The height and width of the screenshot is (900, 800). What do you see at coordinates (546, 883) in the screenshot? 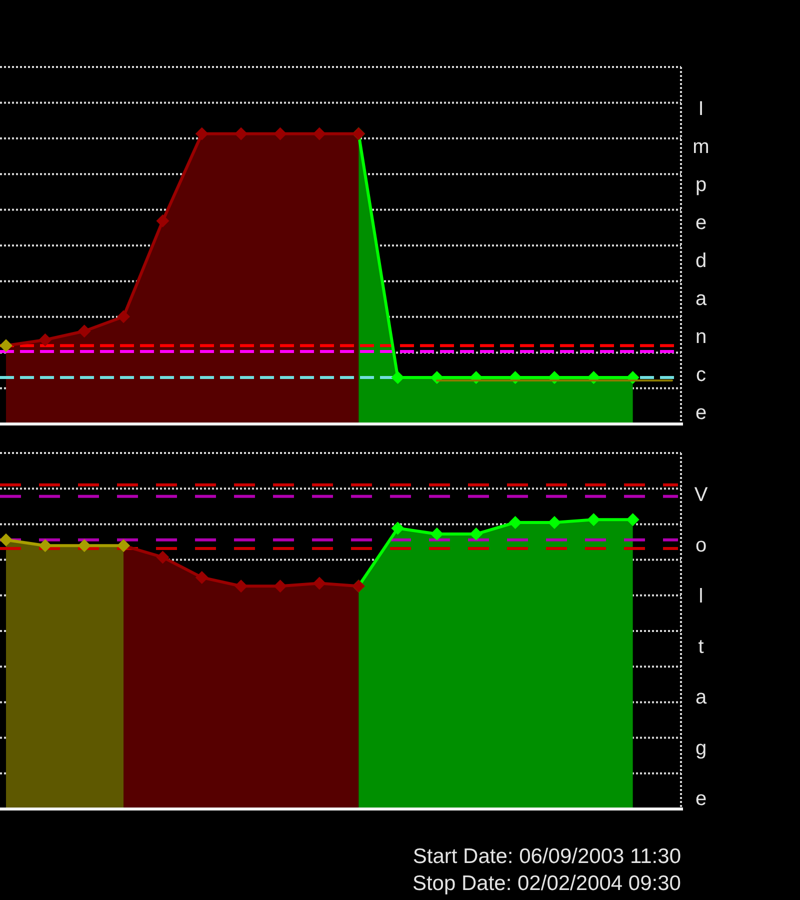
I see `text: Stop Date: 02/02/2004 09:30` at bounding box center [546, 883].